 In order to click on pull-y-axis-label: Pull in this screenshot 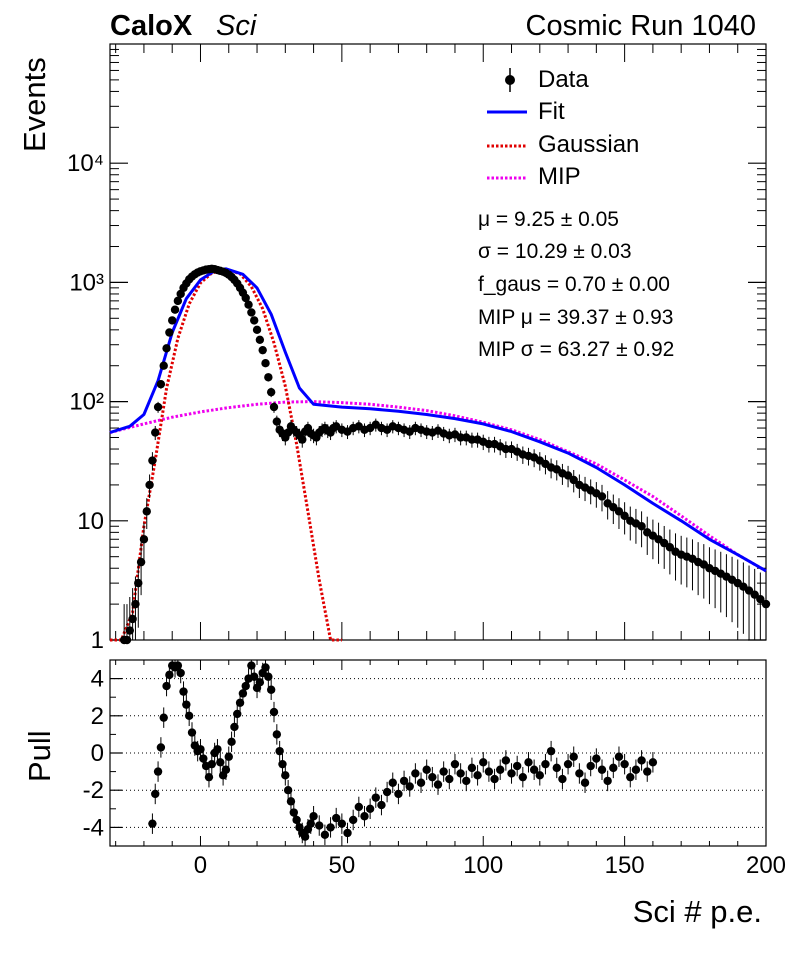, I will do `click(39, 756)`.